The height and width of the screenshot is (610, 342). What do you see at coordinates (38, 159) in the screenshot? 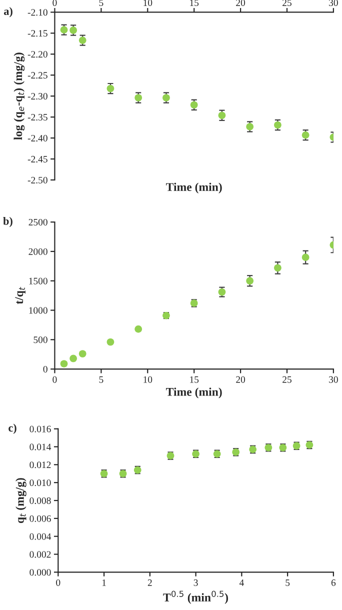
I see `y-tick-label: -2.45` at bounding box center [38, 159].